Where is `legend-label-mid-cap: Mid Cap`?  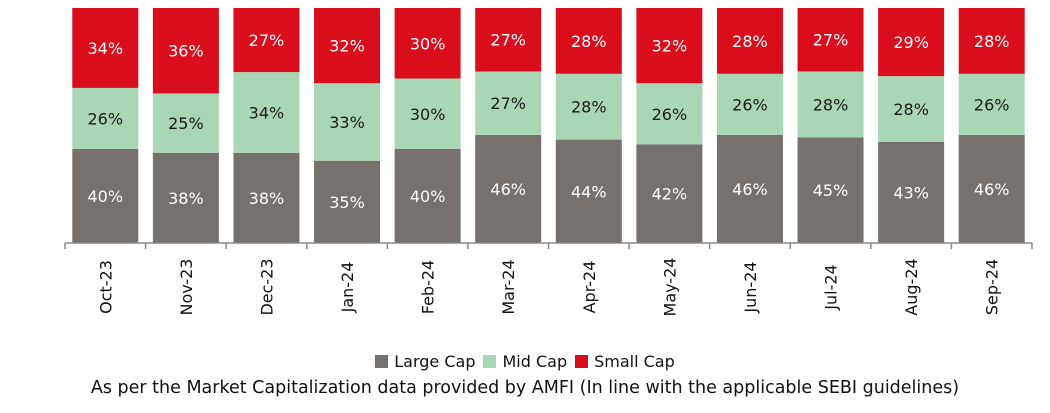 legend-label-mid-cap: Mid Cap is located at coordinates (535, 361).